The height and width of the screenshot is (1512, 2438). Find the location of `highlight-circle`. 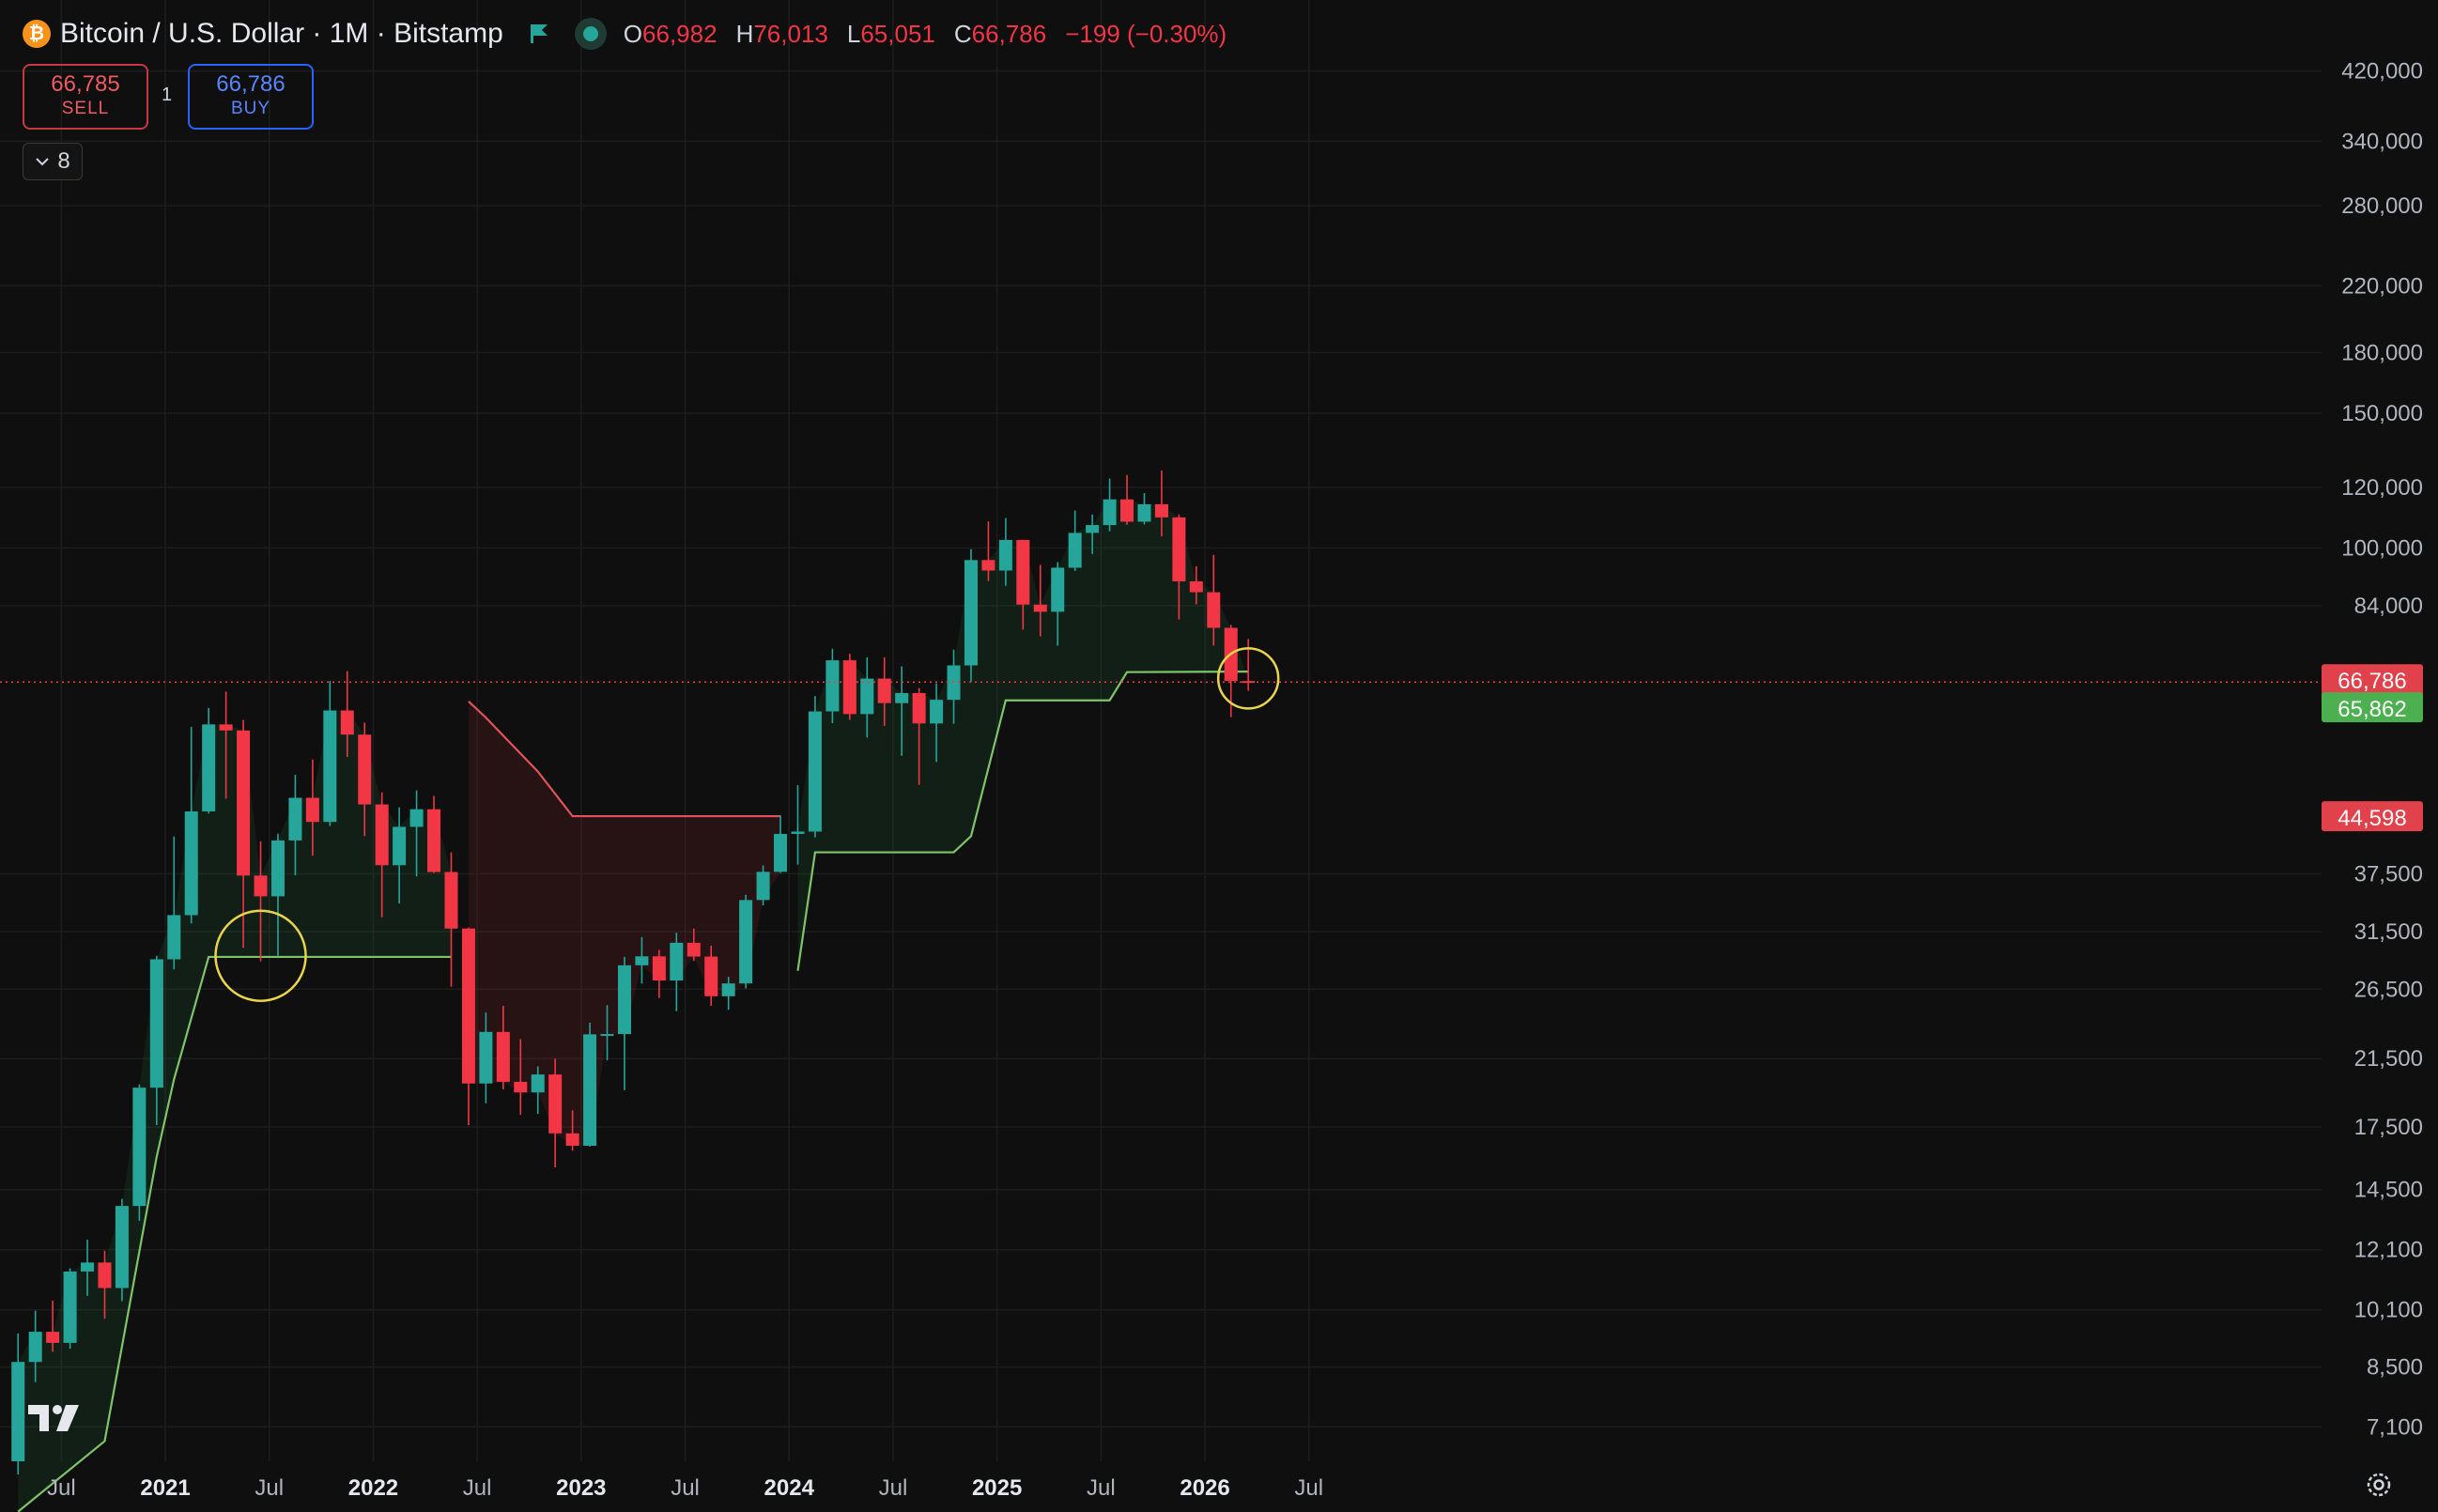

highlight-circle is located at coordinates (1248, 678).